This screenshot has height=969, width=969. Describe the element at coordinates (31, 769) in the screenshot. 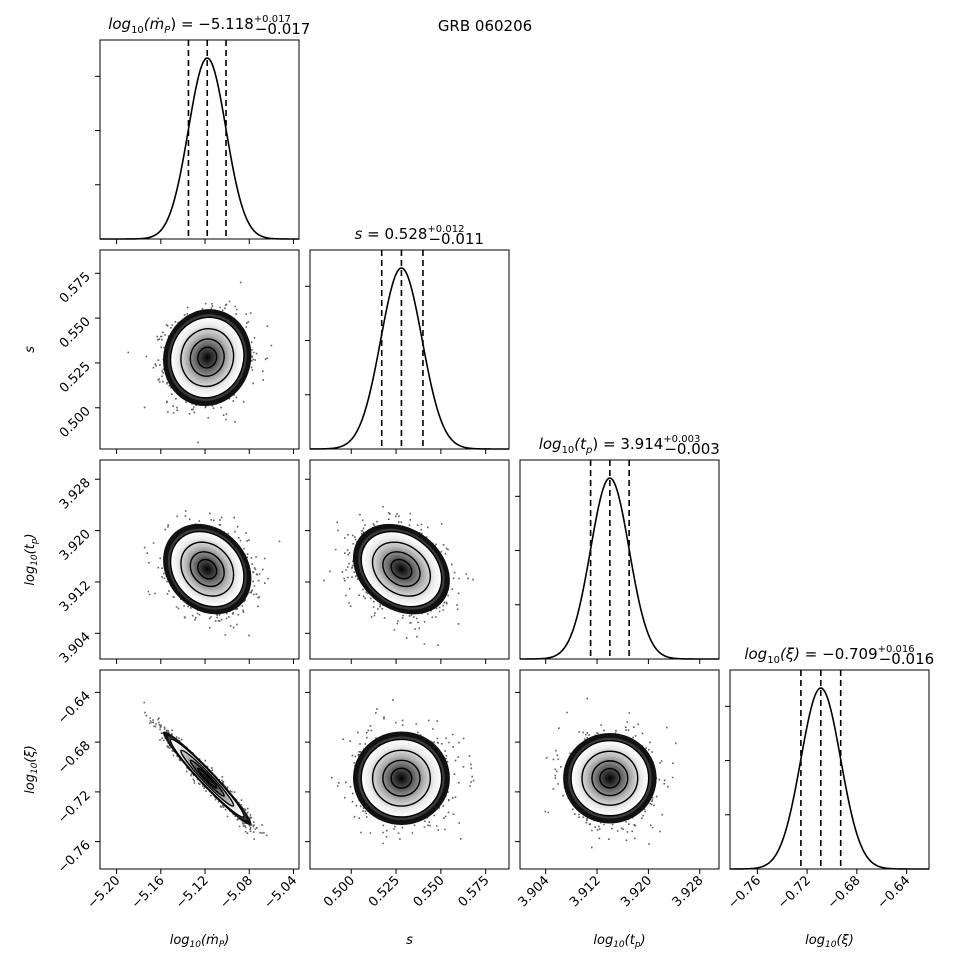

I see `y-axis-label-3: log10(ξ)` at that location.